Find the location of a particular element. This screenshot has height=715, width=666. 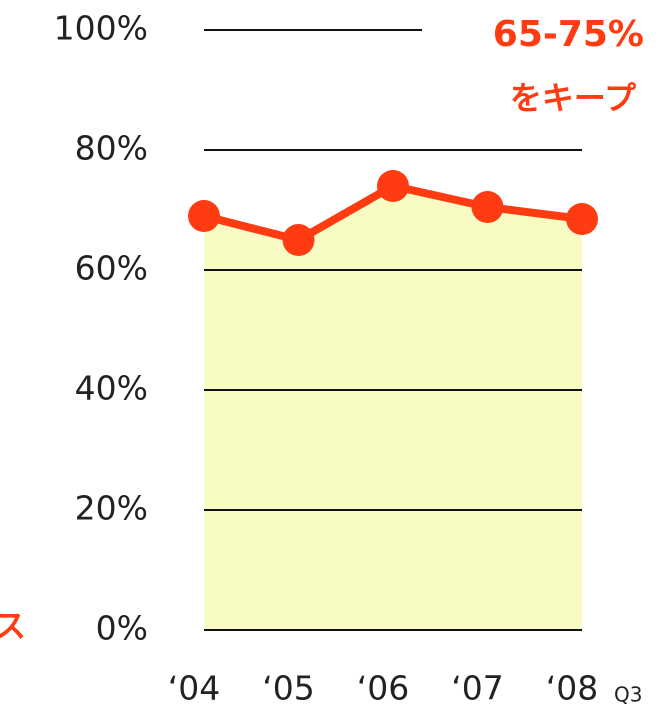

y-tick-label: 0% is located at coordinates (122, 628).